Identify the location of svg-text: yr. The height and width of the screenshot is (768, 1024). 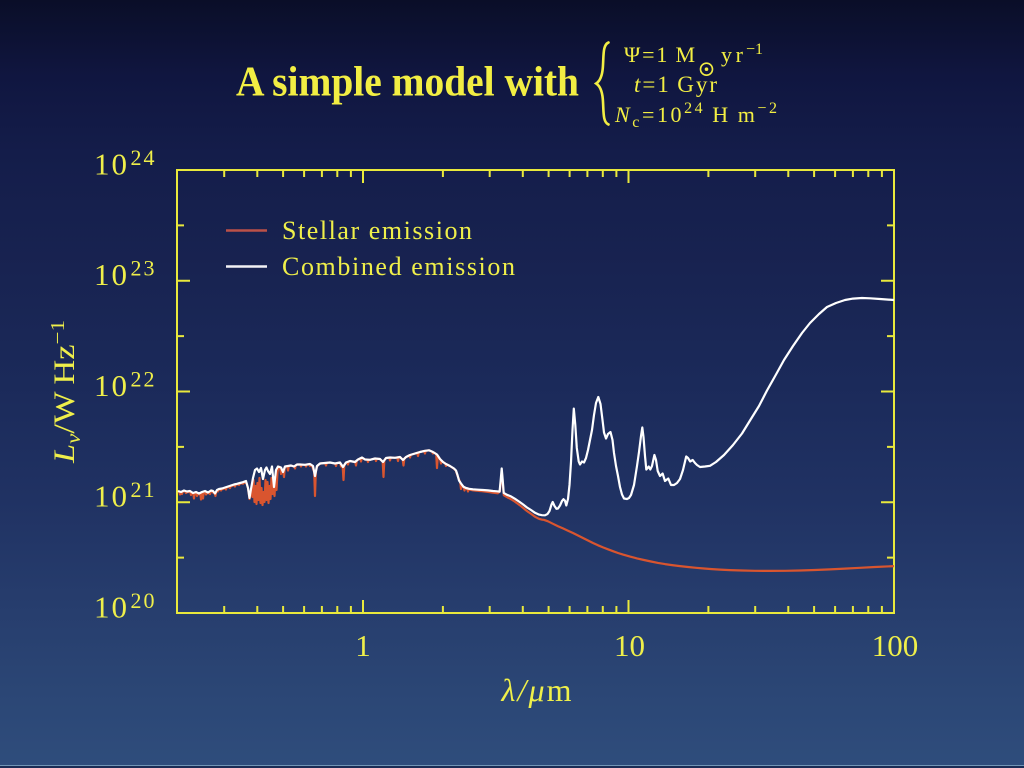
(732, 54).